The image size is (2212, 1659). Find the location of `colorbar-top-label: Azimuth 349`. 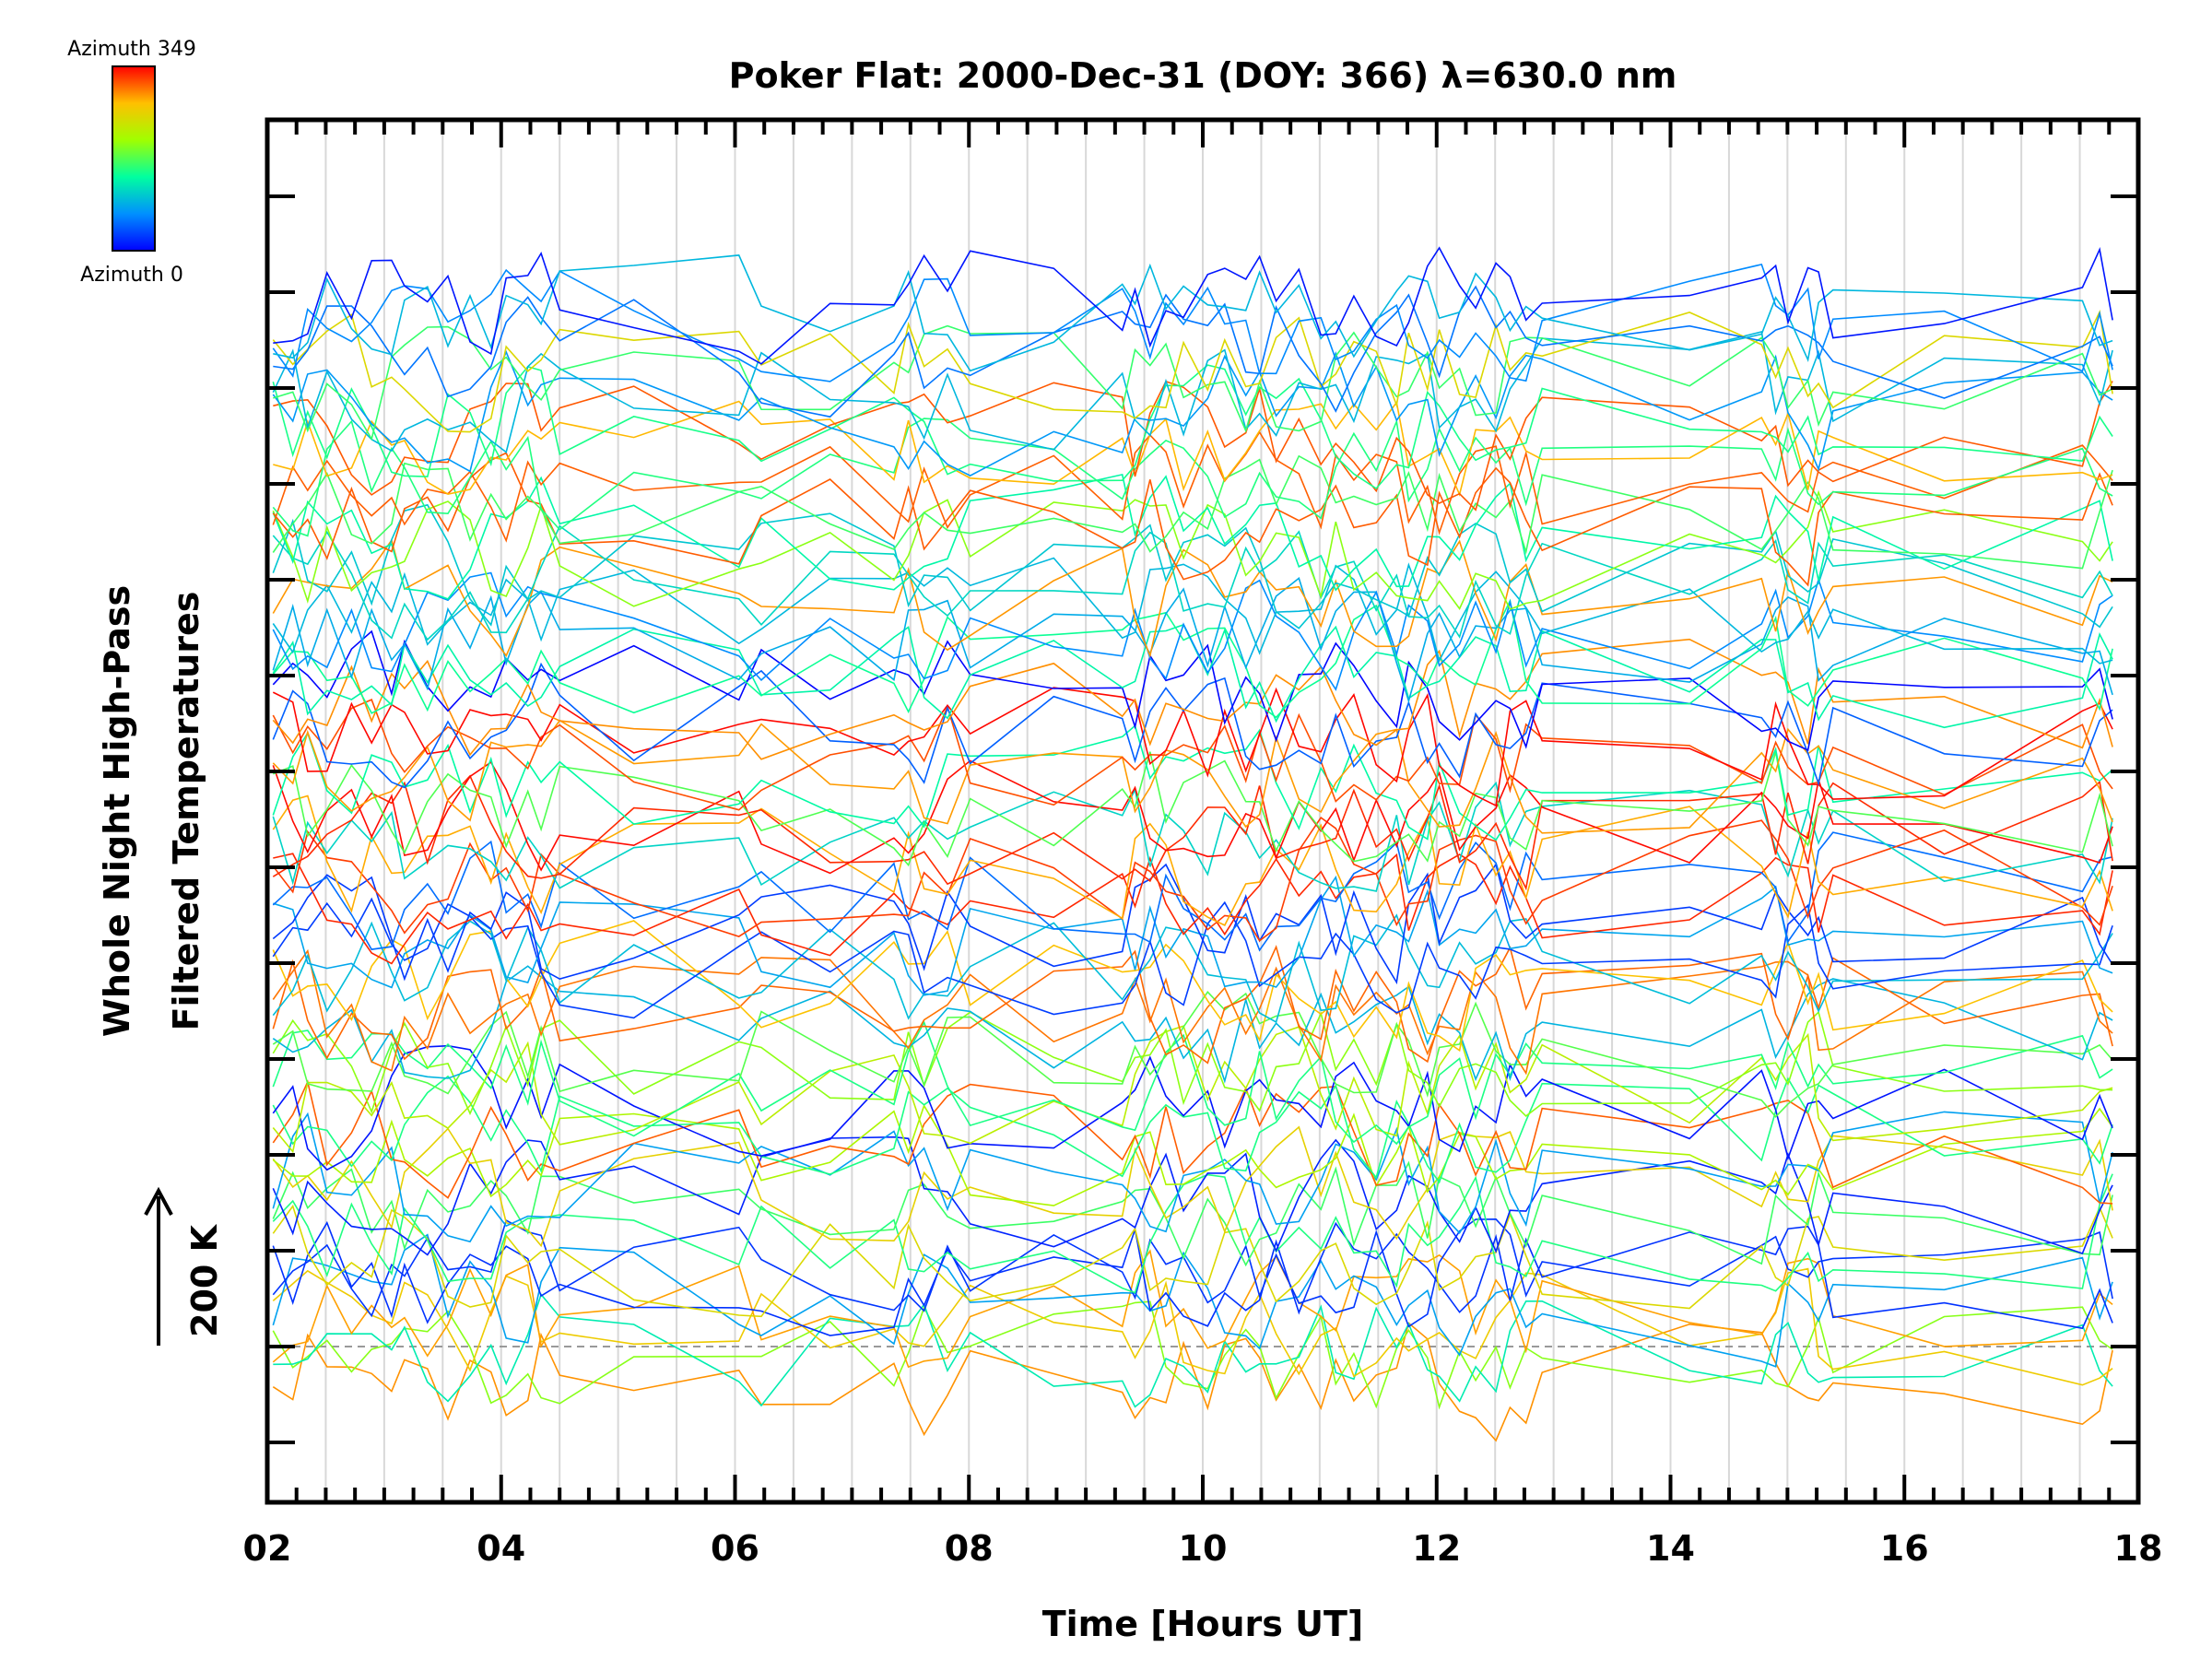

colorbar-top-label: Azimuth 349 is located at coordinates (131, 49).